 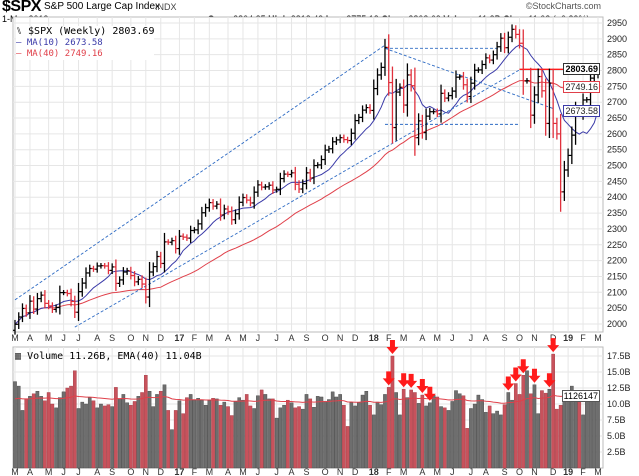 I want to click on legend-ma40-label: MA(40) 2749.16, so click(x=64, y=54).